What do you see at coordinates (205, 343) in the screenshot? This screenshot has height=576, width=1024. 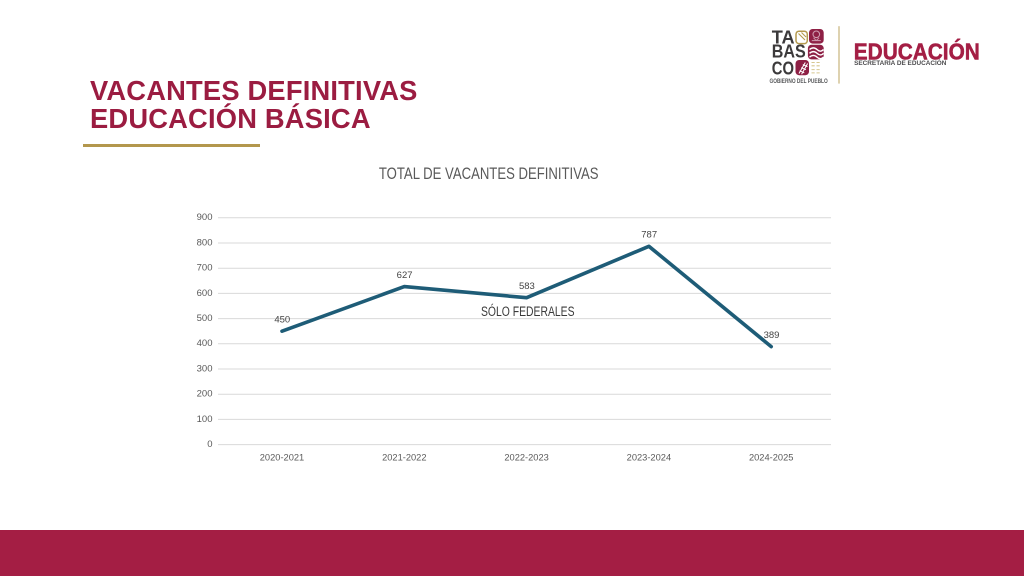 I see `svg-text: 400` at bounding box center [205, 343].